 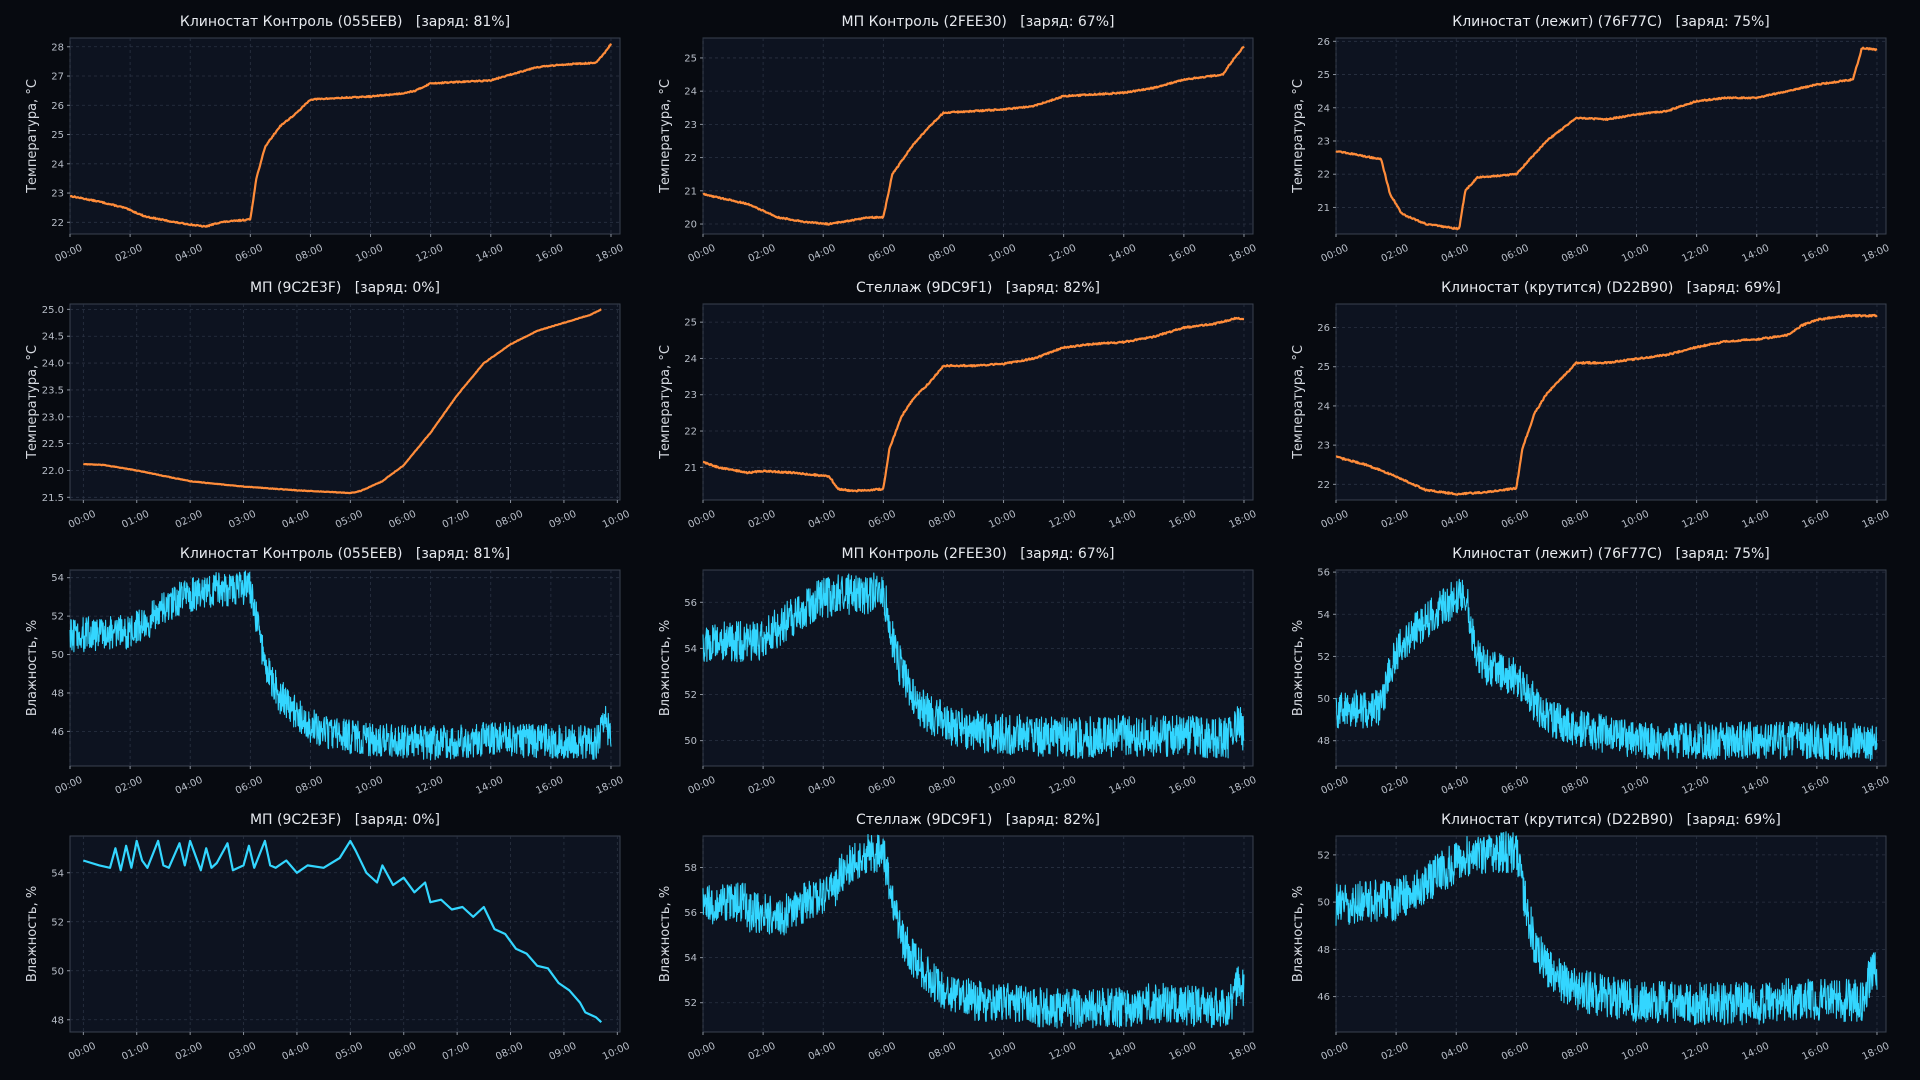 What do you see at coordinates (978, 22) in the screenshot?
I see `chart-title: МП Контроль (2FEE30) [заряд: 67%]` at bounding box center [978, 22].